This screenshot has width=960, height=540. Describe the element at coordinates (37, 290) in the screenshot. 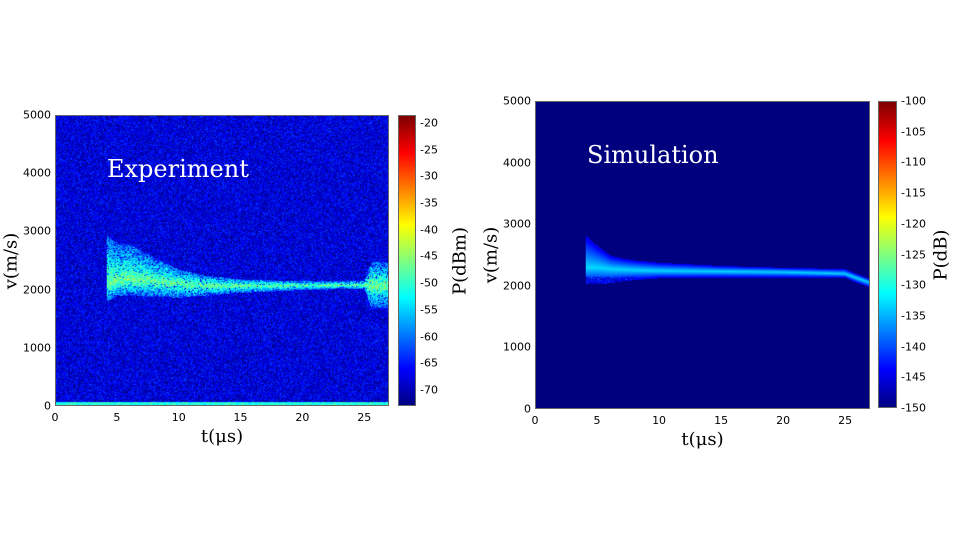

I see `experiment-y-tick-label: 2000` at that location.